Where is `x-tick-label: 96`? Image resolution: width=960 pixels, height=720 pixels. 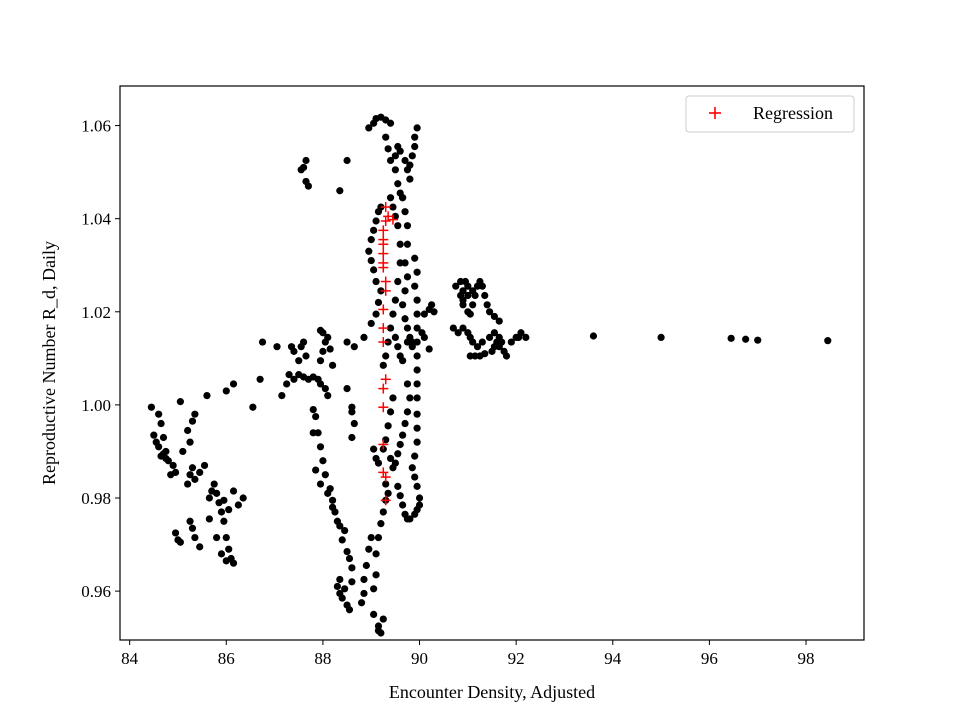 x-tick-label: 96 is located at coordinates (709, 658).